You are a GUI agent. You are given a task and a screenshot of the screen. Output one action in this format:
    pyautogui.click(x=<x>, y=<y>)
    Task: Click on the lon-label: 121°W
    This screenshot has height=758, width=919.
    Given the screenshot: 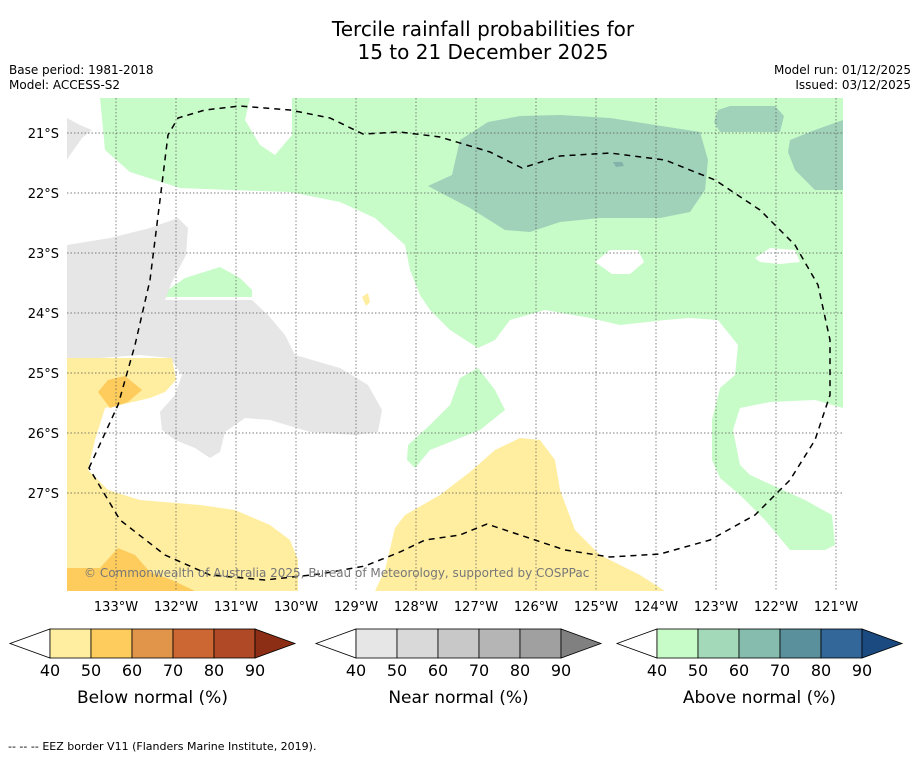 What is the action you would take?
    pyautogui.click(x=836, y=607)
    